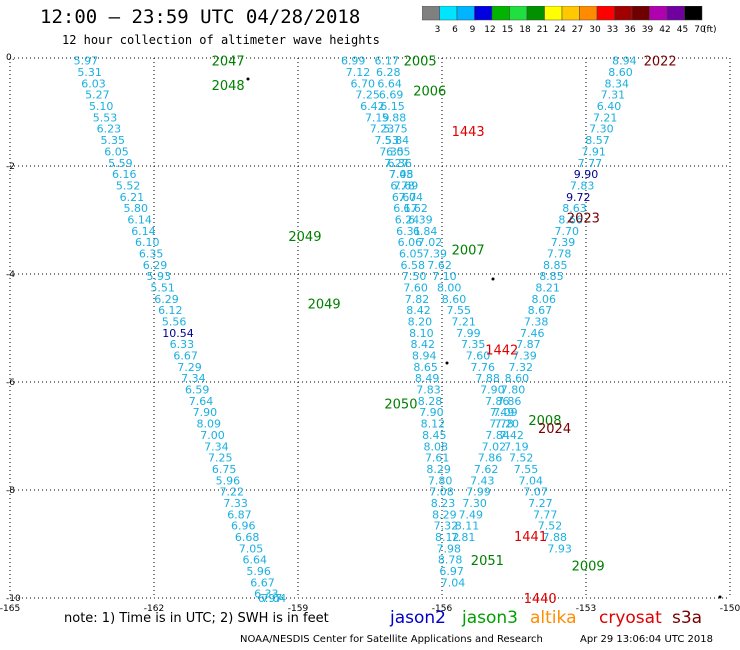 Image resolution: width=740 pixels, height=650 pixels. I want to click on colorbar-tick: 12, so click(489, 30).